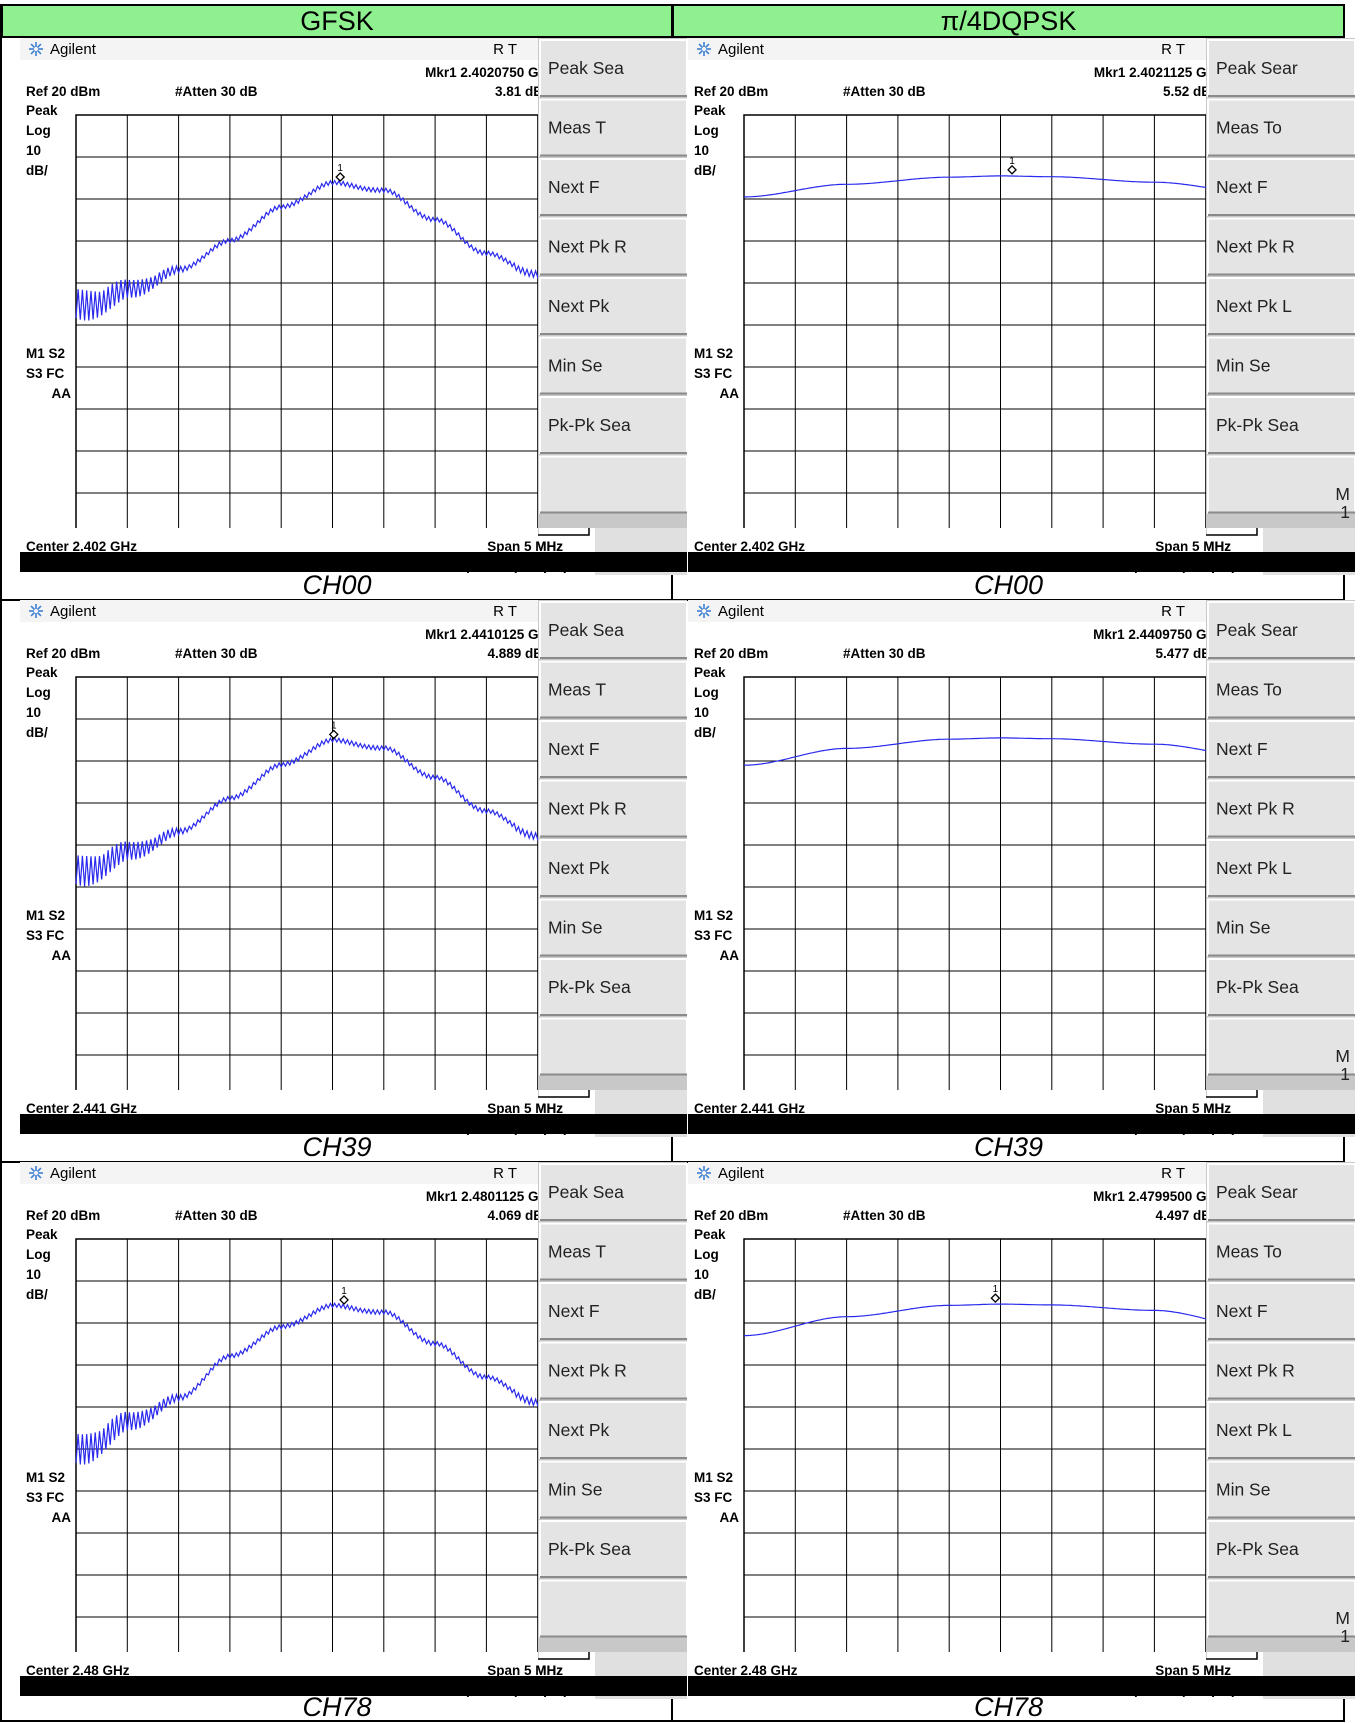 This screenshot has height=1723, width=1365. What do you see at coordinates (337, 1146) in the screenshot?
I see `caption-gfsk-ch39: CH39` at bounding box center [337, 1146].